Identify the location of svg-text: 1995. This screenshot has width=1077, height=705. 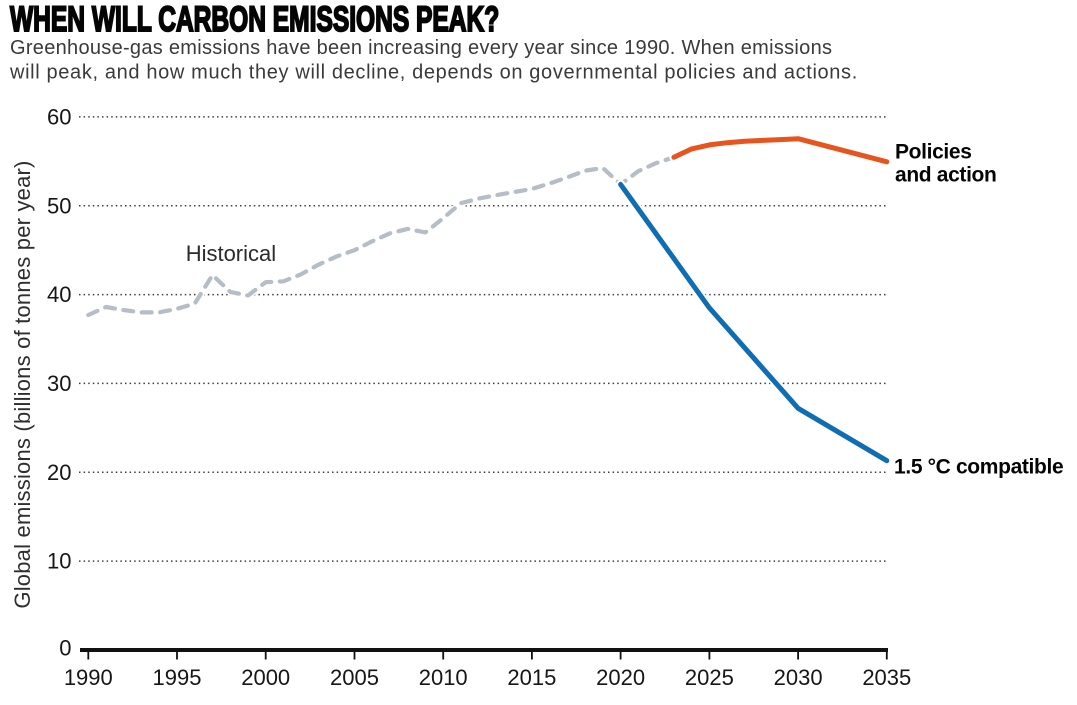
(177, 677).